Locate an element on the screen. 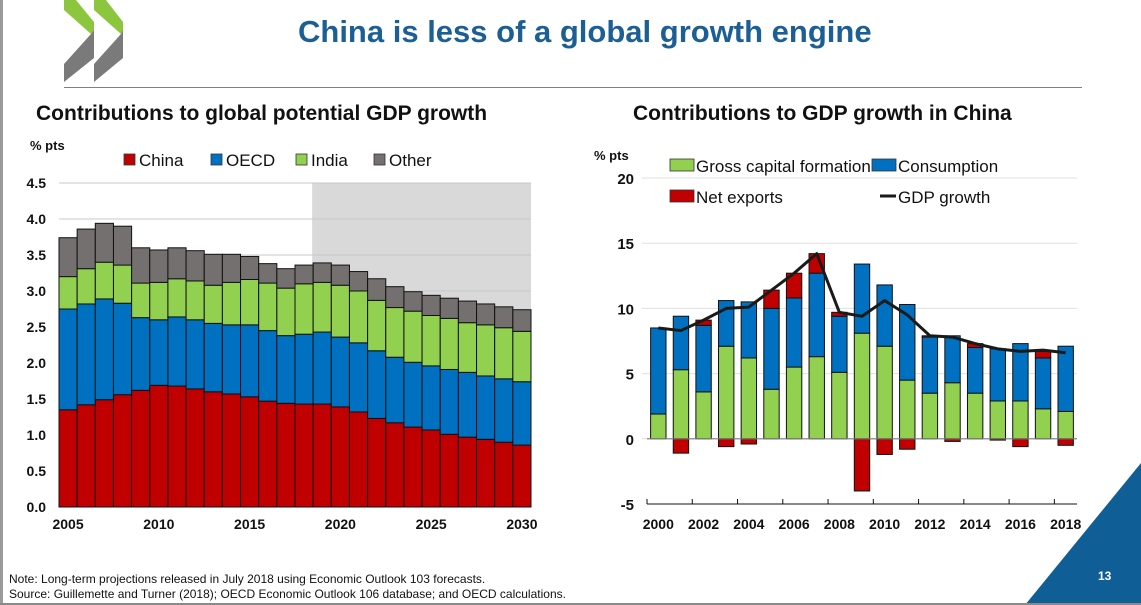 Image resolution: width=1141 pixels, height=605 pixels. bar-india-2012 is located at coordinates (195, 300).